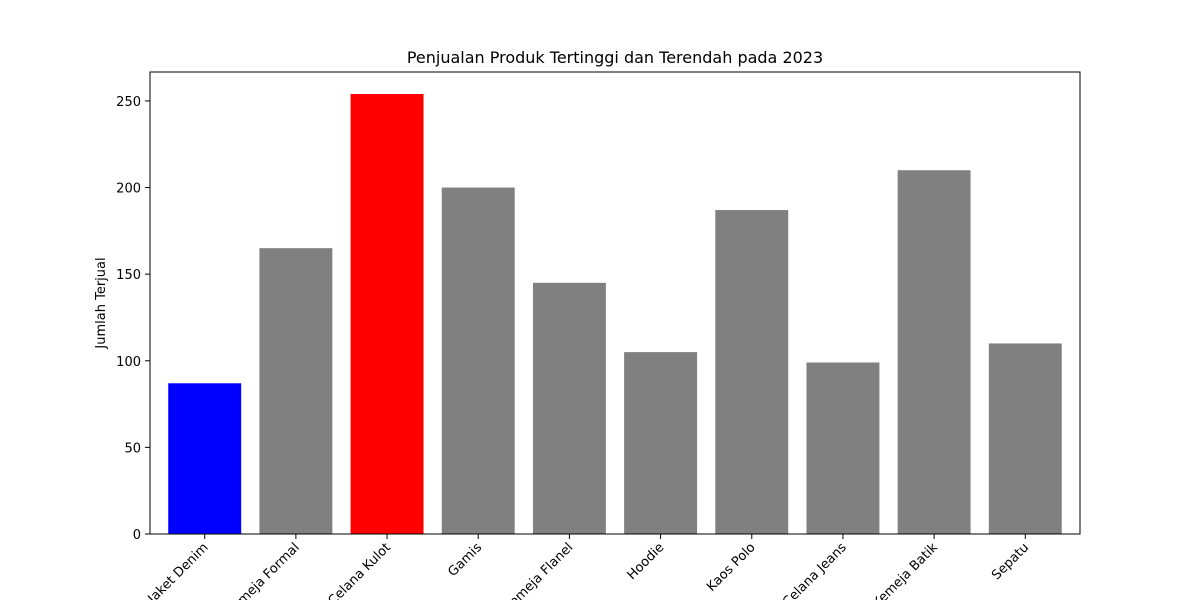 This screenshot has width=1200, height=600. What do you see at coordinates (263, 570) in the screenshot?
I see `x-tick-label: Kemeja Formal` at bounding box center [263, 570].